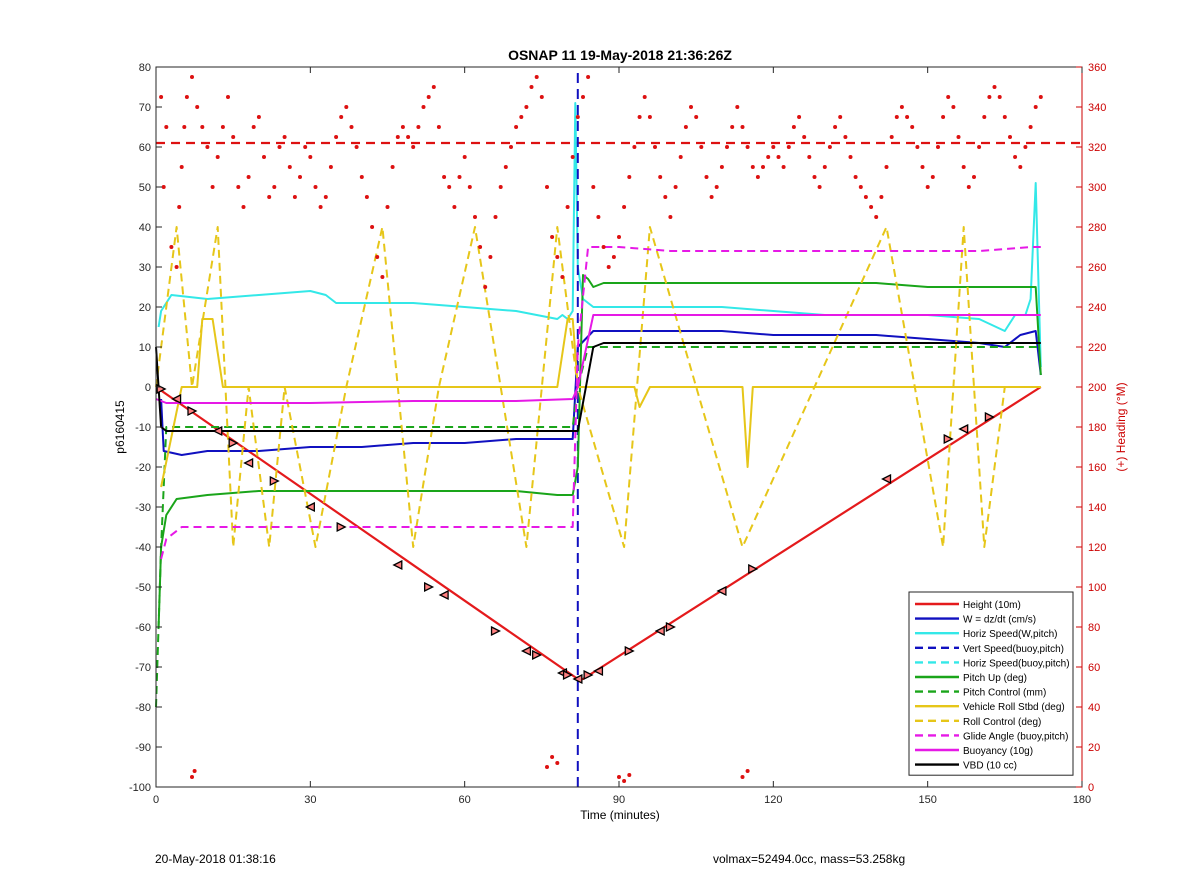 Image resolution: width=1200 pixels, height=885 pixels. I want to click on y-left-tick-label: -10, so click(143, 428).